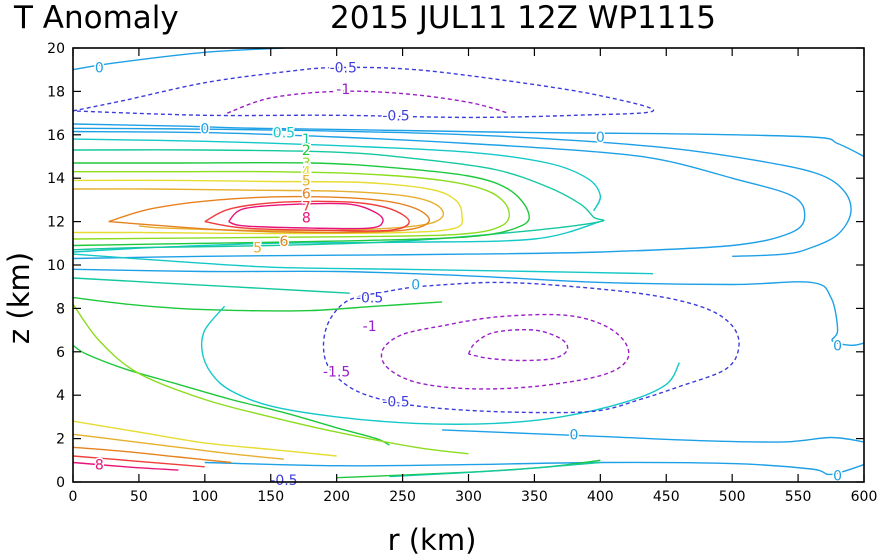 The image size is (879, 559). Describe the element at coordinates (60, 396) in the screenshot. I see `y-tick-label: 4` at that location.